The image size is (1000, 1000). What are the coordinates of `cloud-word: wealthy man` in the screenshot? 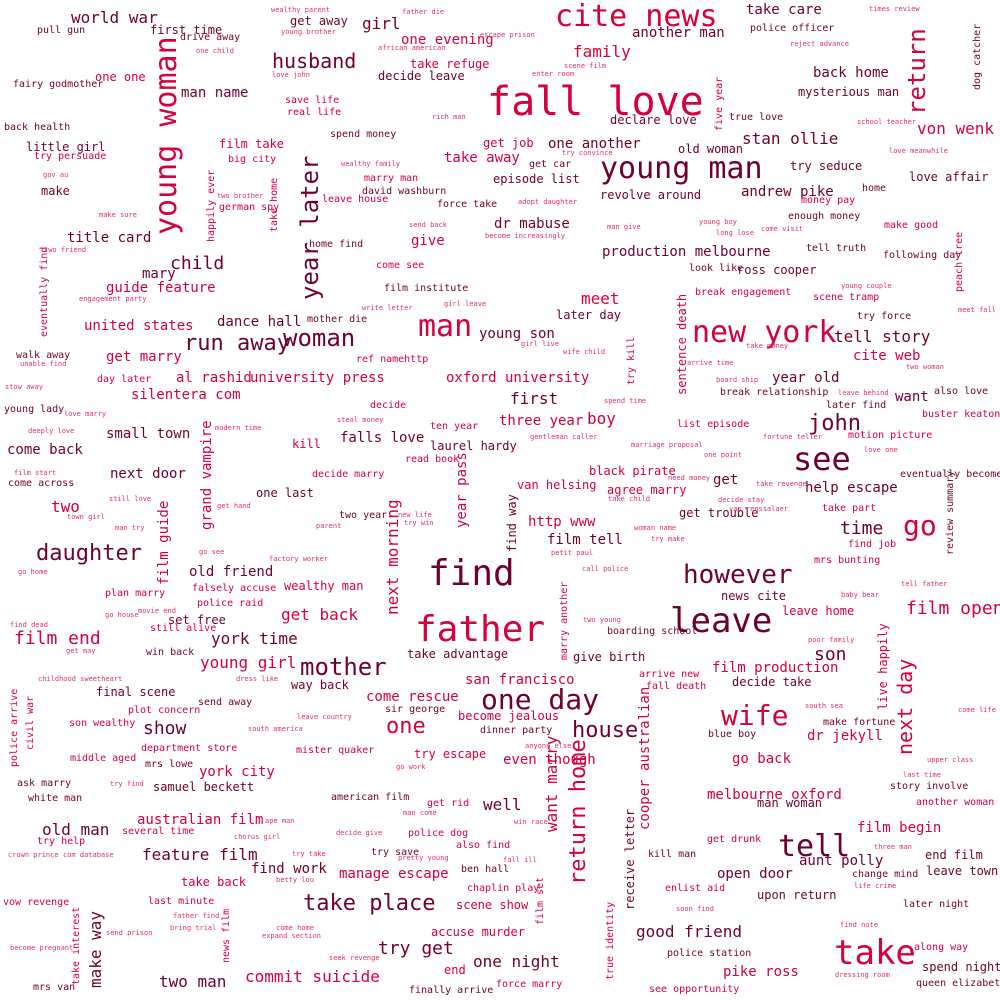 It's located at (324, 586).